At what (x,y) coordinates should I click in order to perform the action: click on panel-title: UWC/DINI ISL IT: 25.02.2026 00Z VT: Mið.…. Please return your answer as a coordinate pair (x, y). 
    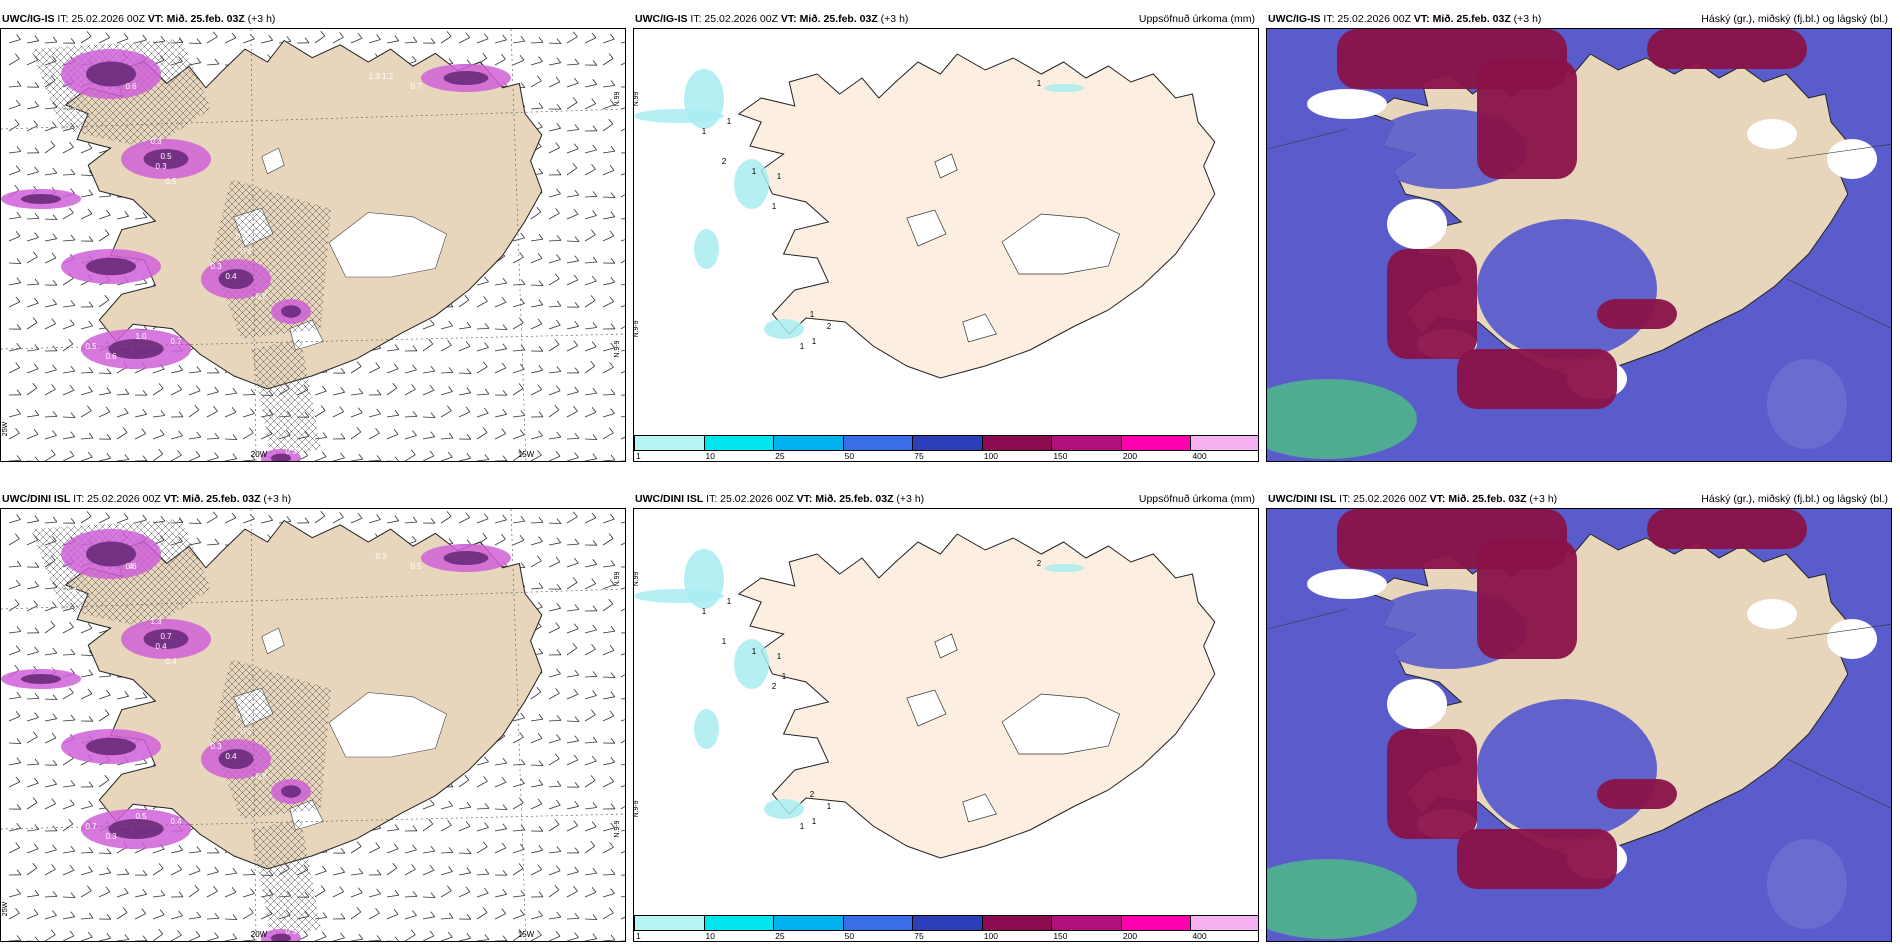
    Looking at the image, I should click on (1412, 499).